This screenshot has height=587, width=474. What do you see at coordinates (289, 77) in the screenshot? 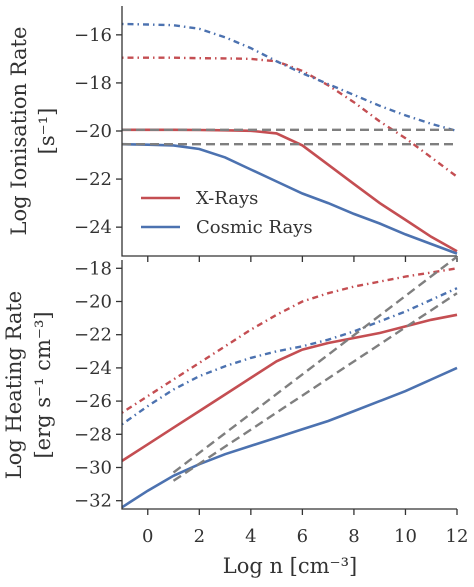
I see `ionisation-series-3-dotted-line` at bounding box center [289, 77].